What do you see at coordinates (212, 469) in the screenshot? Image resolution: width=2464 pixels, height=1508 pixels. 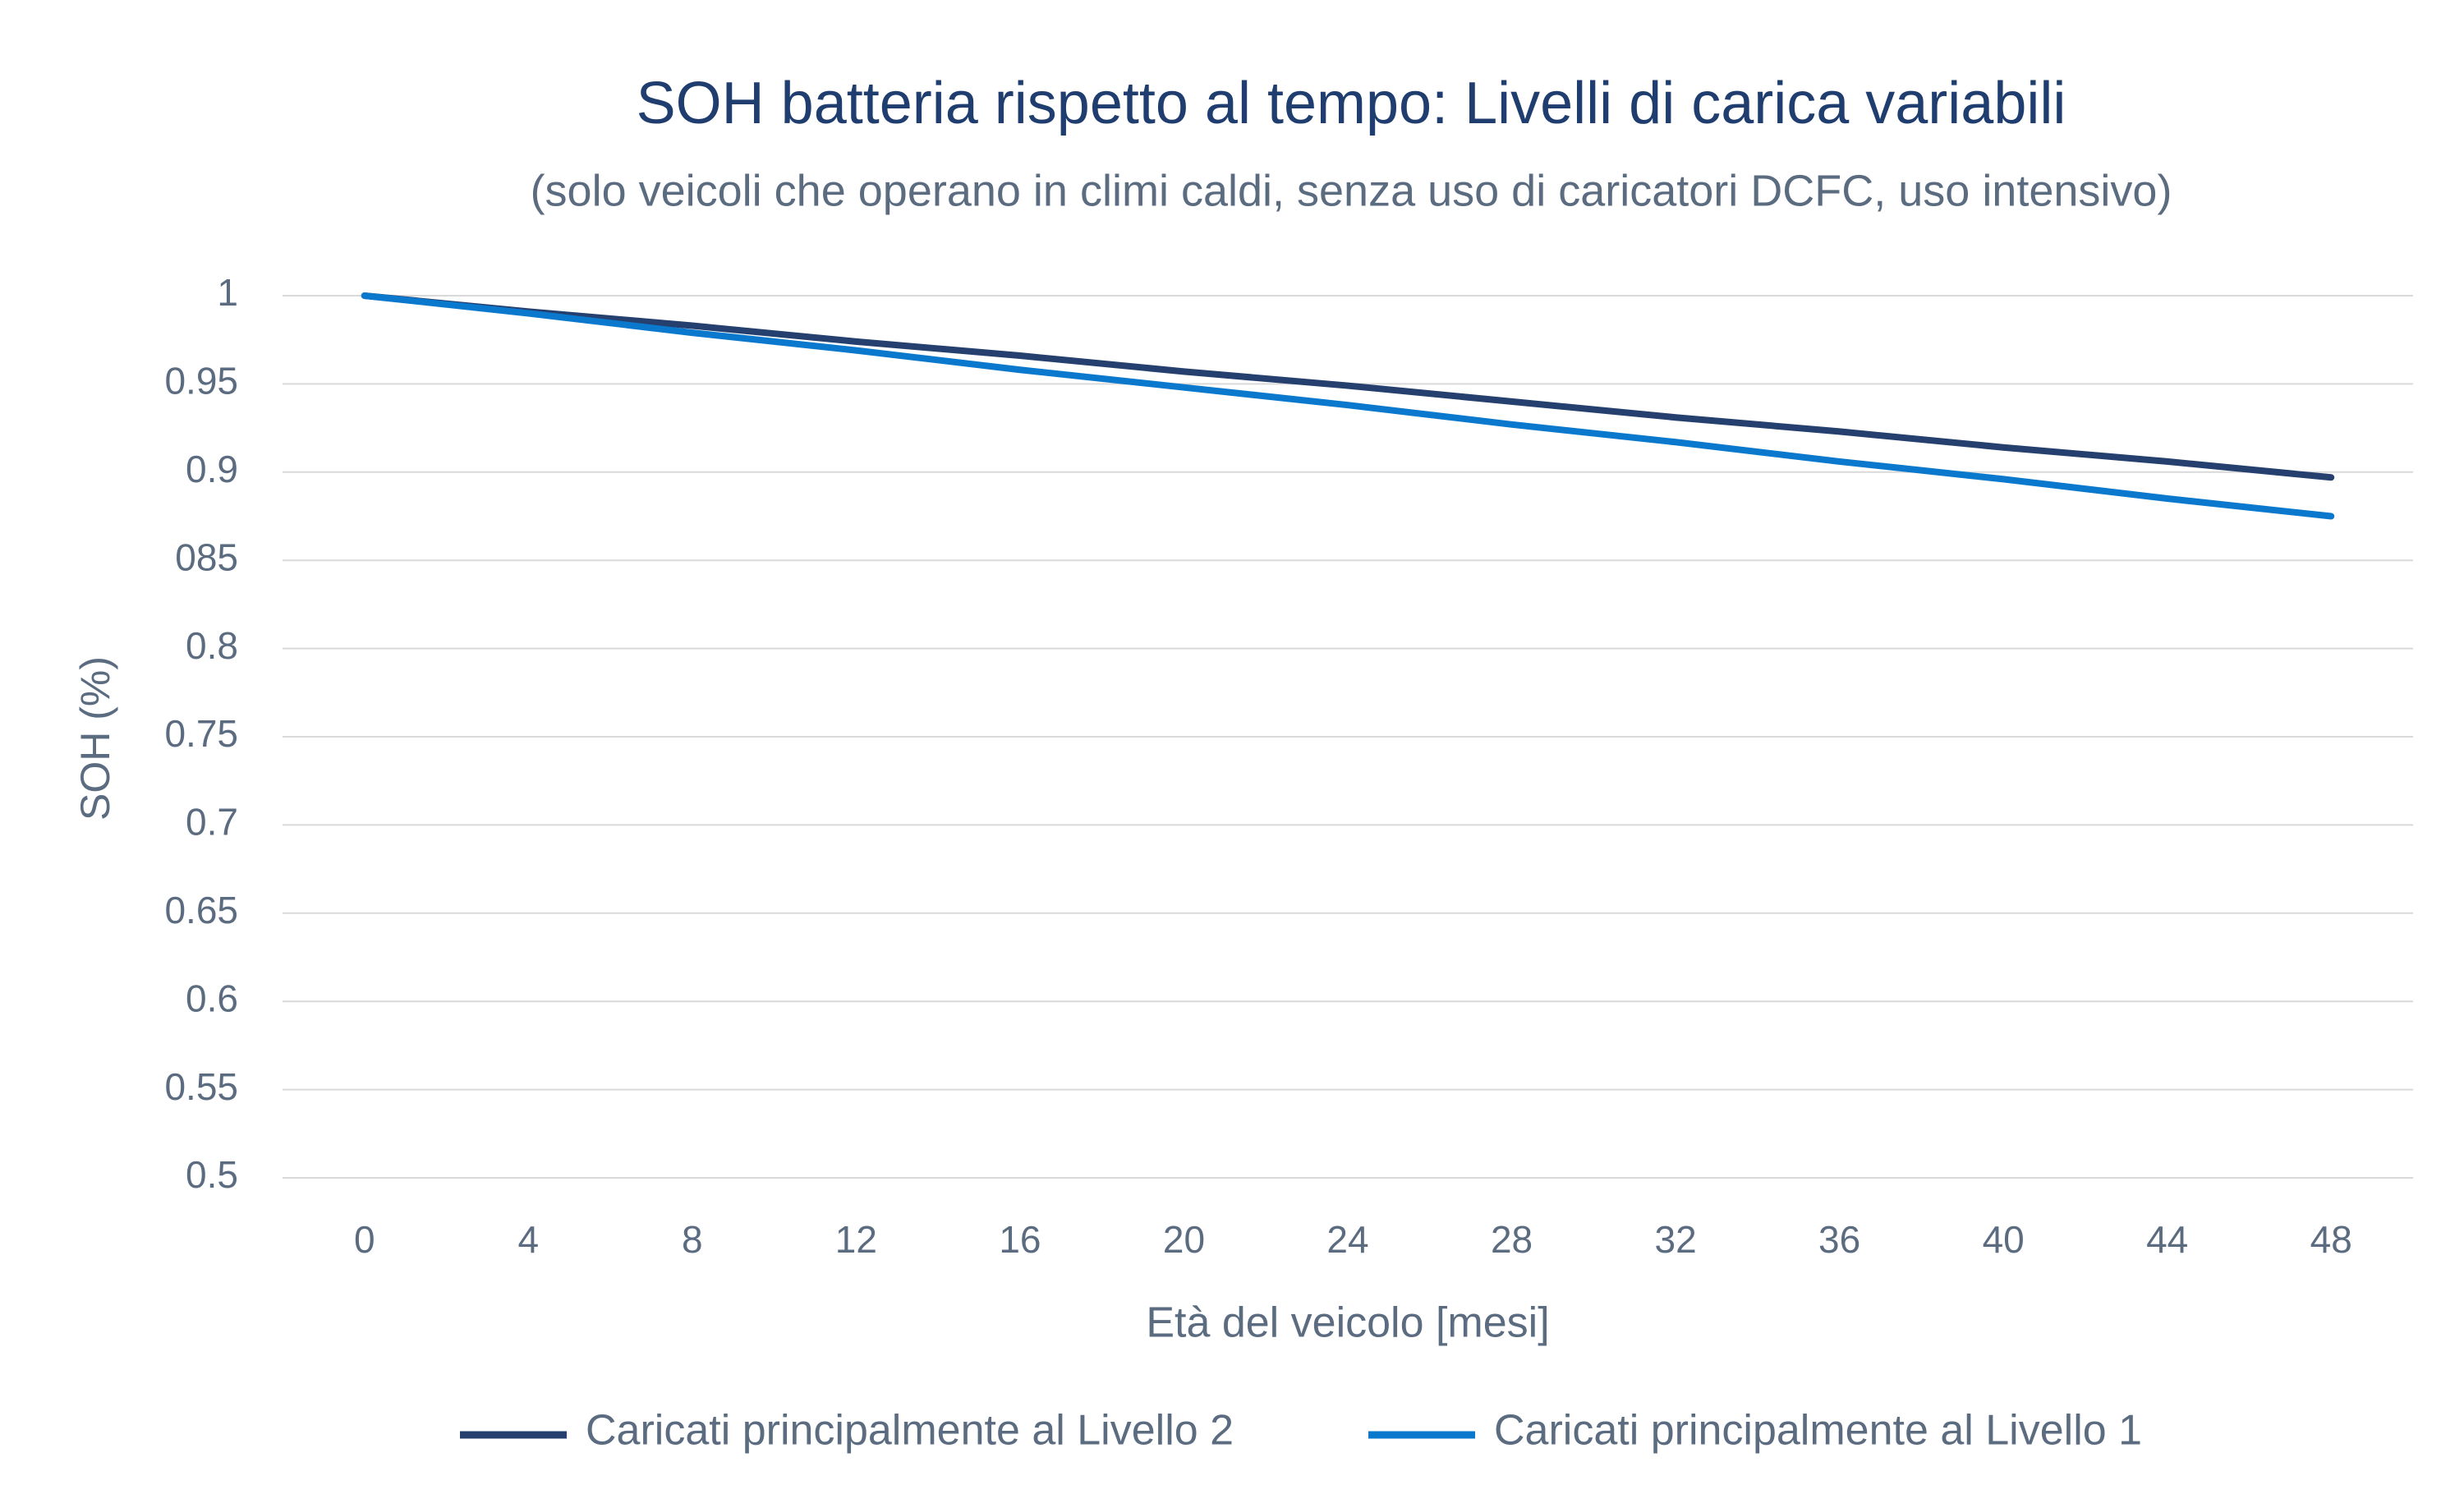 I see `y-tick-label: 0.9` at bounding box center [212, 469].